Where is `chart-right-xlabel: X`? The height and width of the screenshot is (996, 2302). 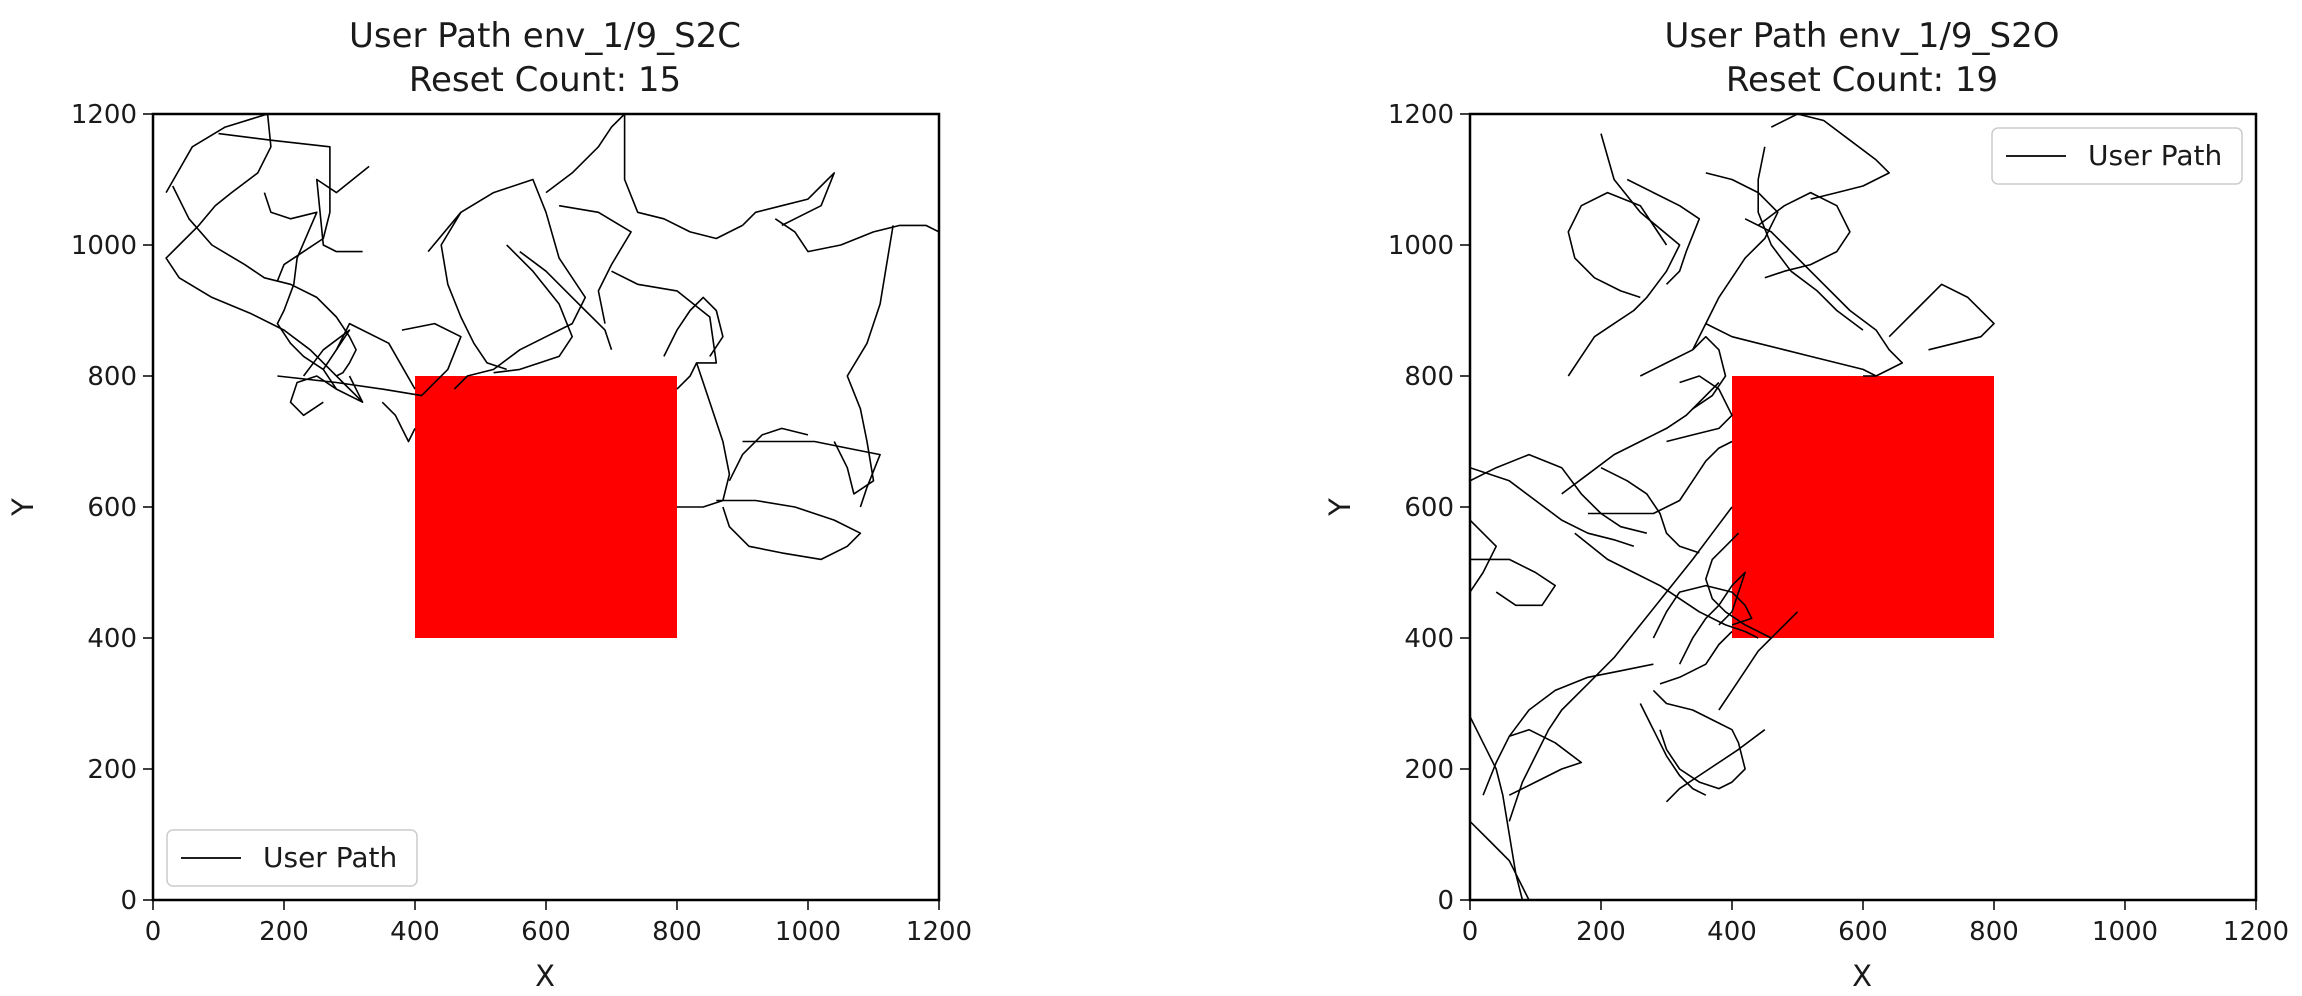 chart-right-xlabel: X is located at coordinates (1862, 976).